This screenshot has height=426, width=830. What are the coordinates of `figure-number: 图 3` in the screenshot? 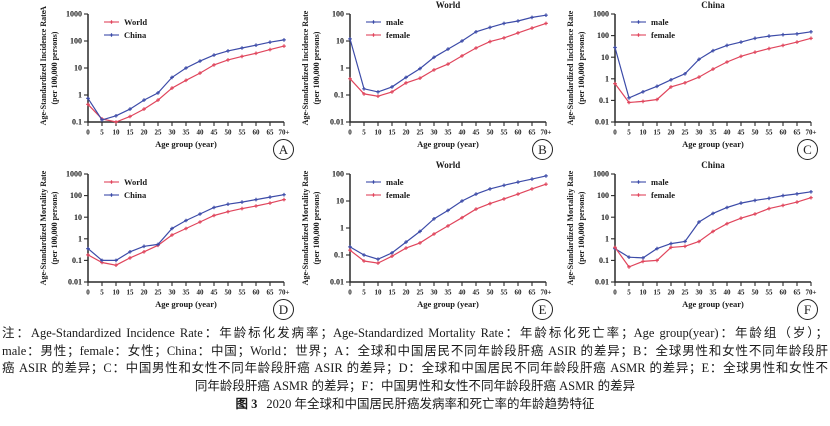 It's located at (246, 404).